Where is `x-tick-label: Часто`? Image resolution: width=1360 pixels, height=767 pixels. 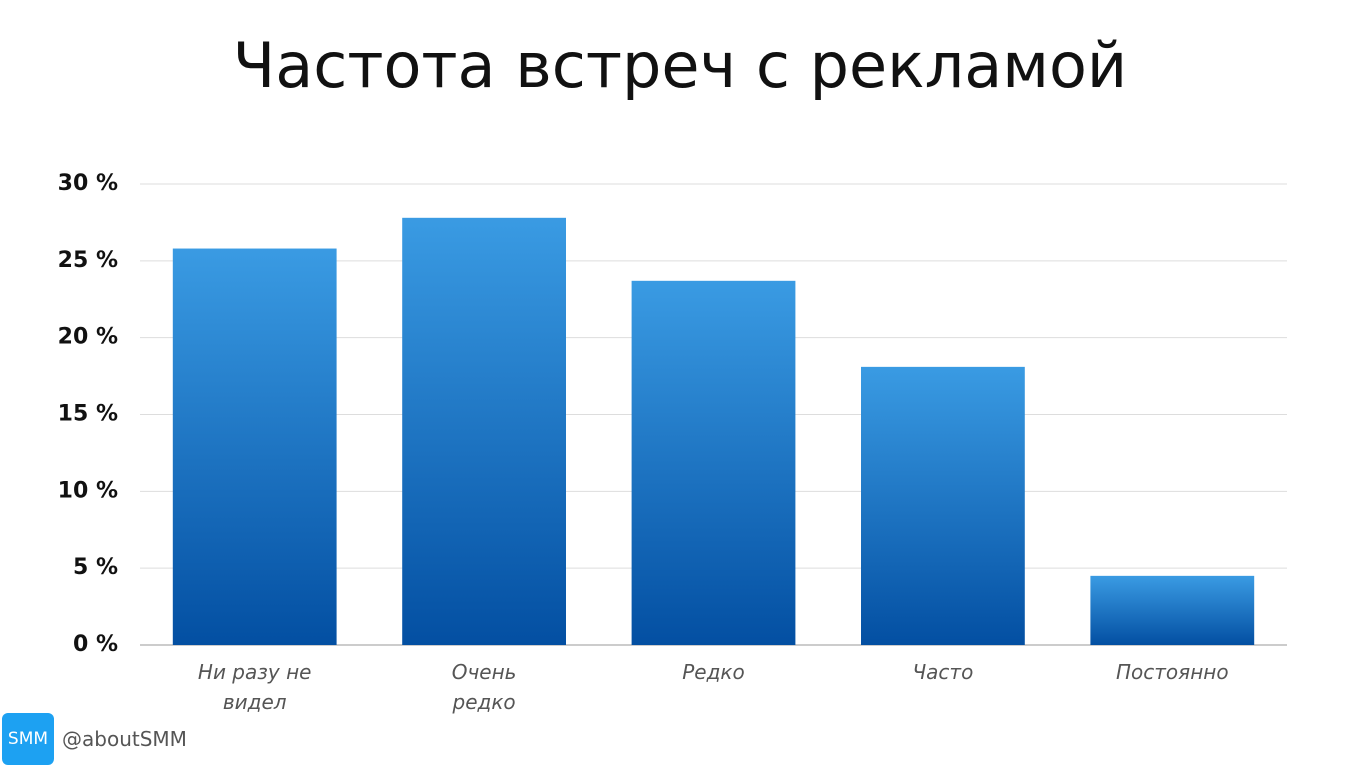
x-tick-label: Часто is located at coordinates (943, 672).